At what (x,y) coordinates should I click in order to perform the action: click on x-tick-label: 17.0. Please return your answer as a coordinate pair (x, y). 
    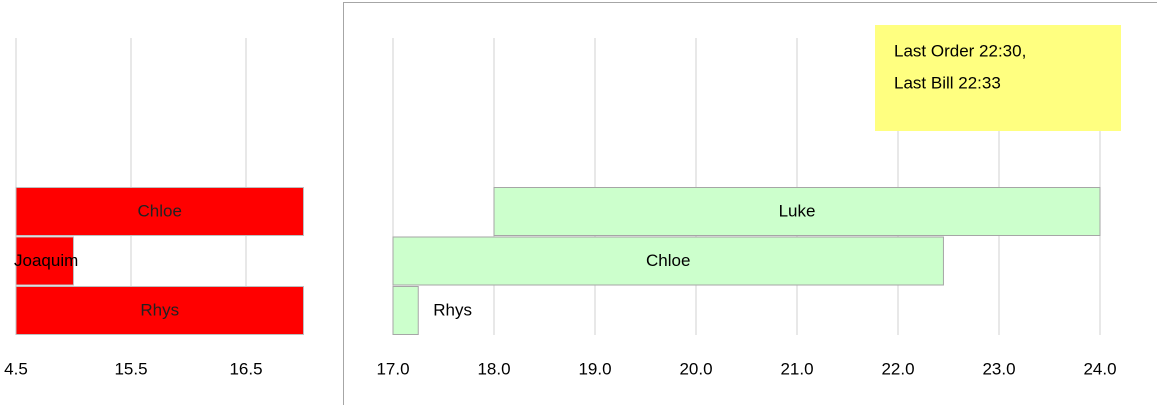
    Looking at the image, I should click on (392, 368).